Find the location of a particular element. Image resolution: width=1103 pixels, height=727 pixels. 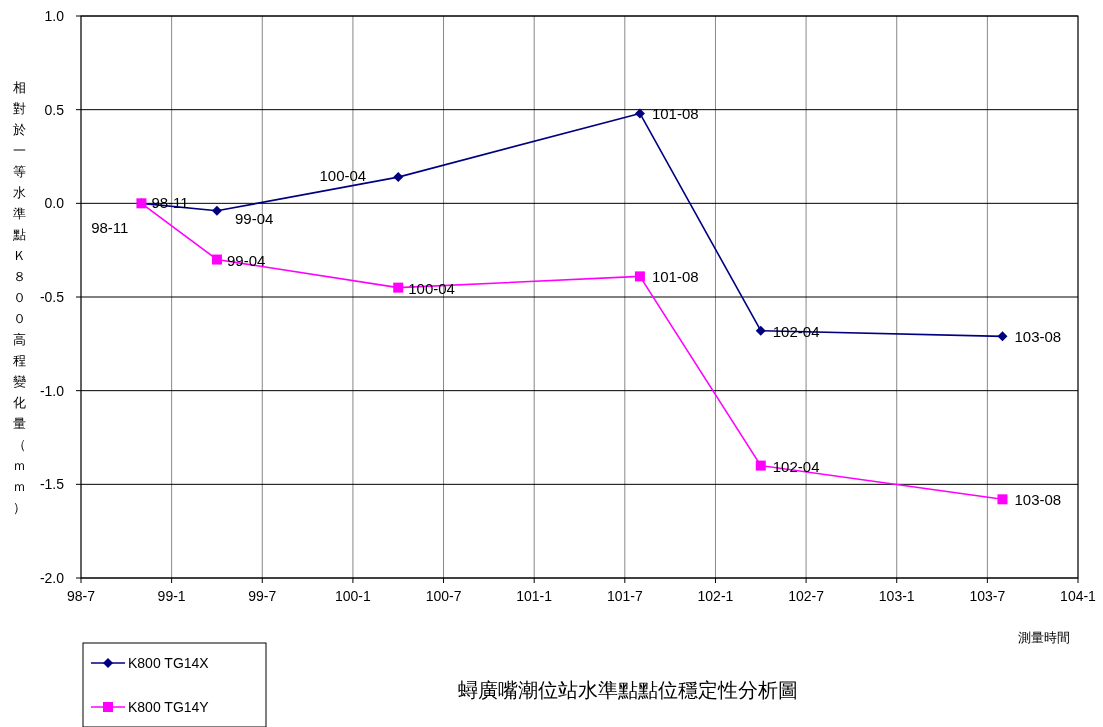

annotation: 100-04 is located at coordinates (343, 176).